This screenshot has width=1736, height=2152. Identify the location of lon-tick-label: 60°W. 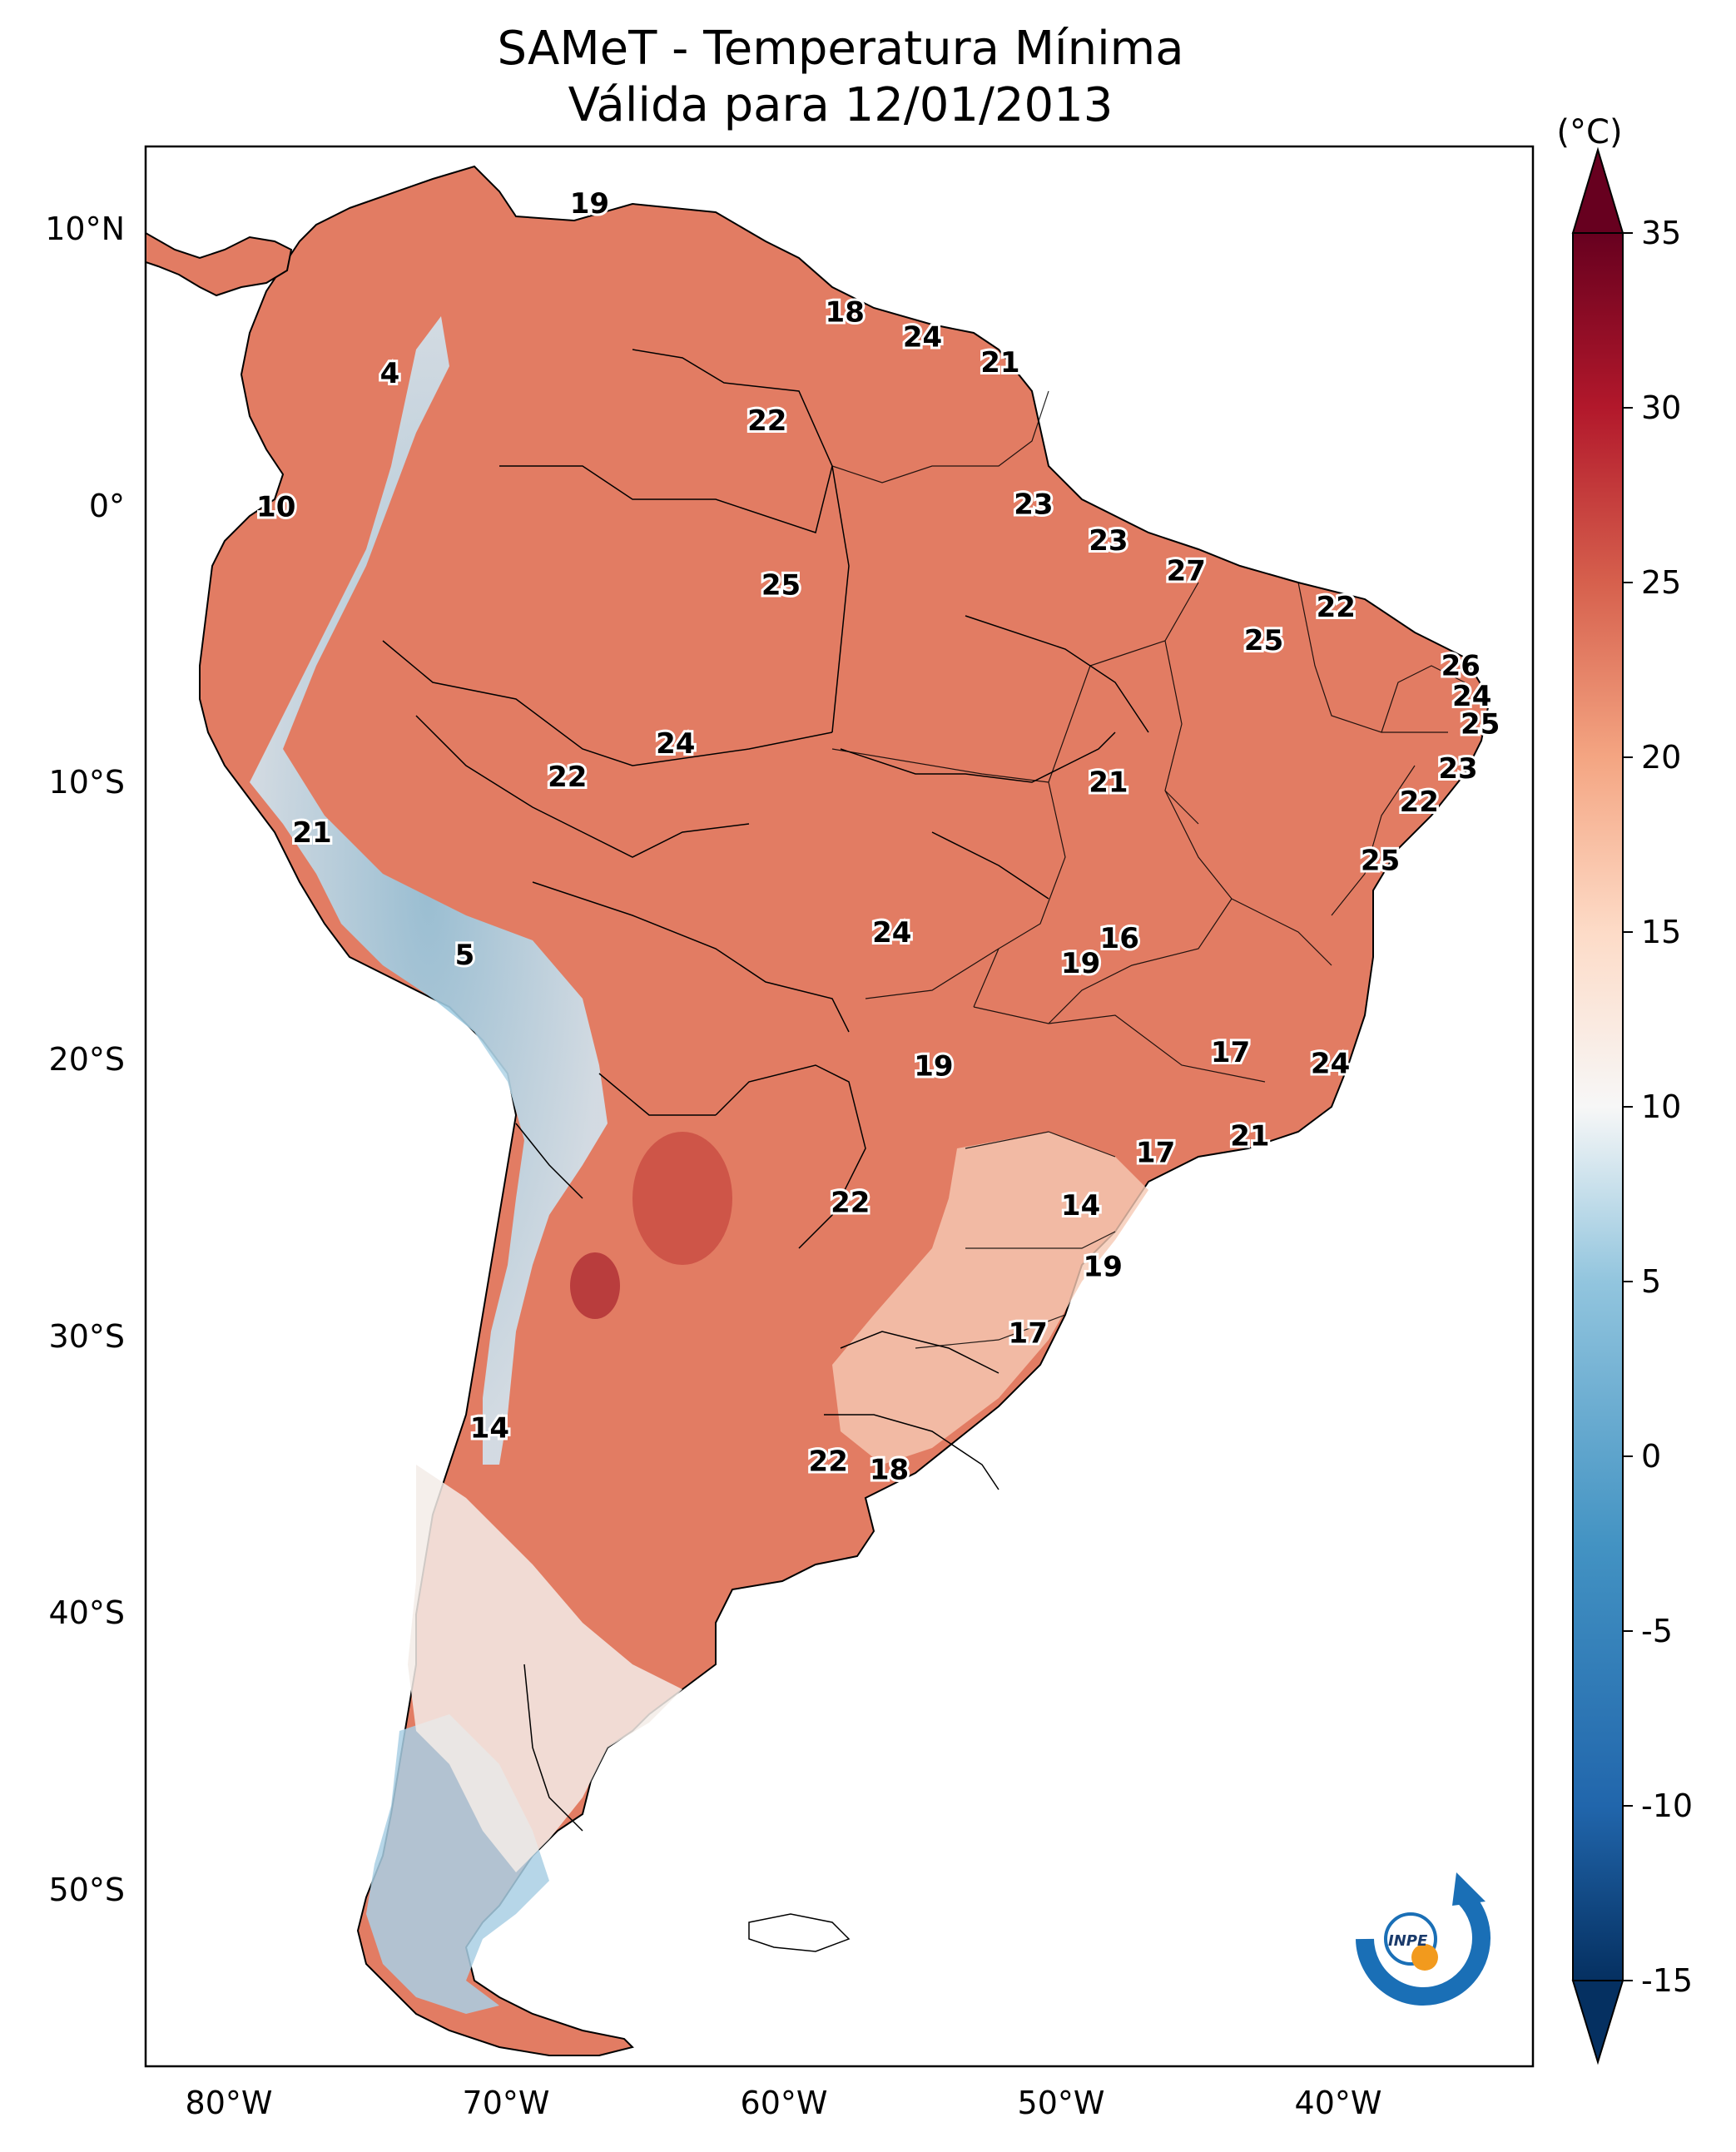
(785, 2103).